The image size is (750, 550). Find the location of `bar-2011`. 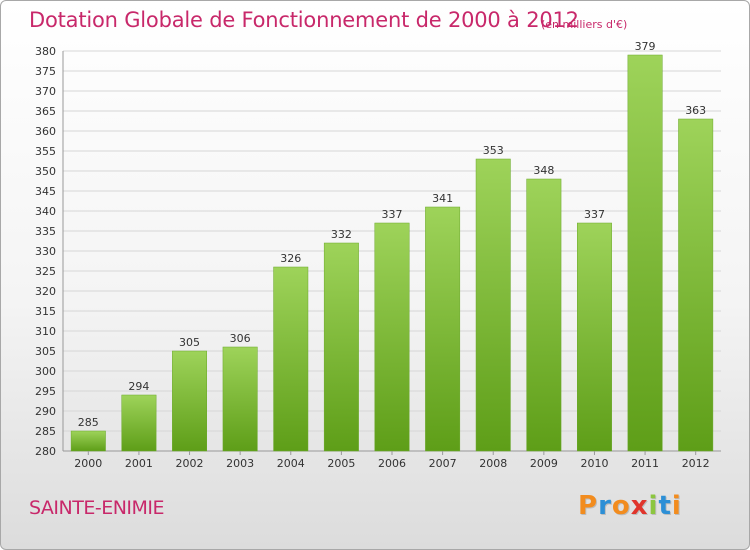

bar-2011 is located at coordinates (645, 253).